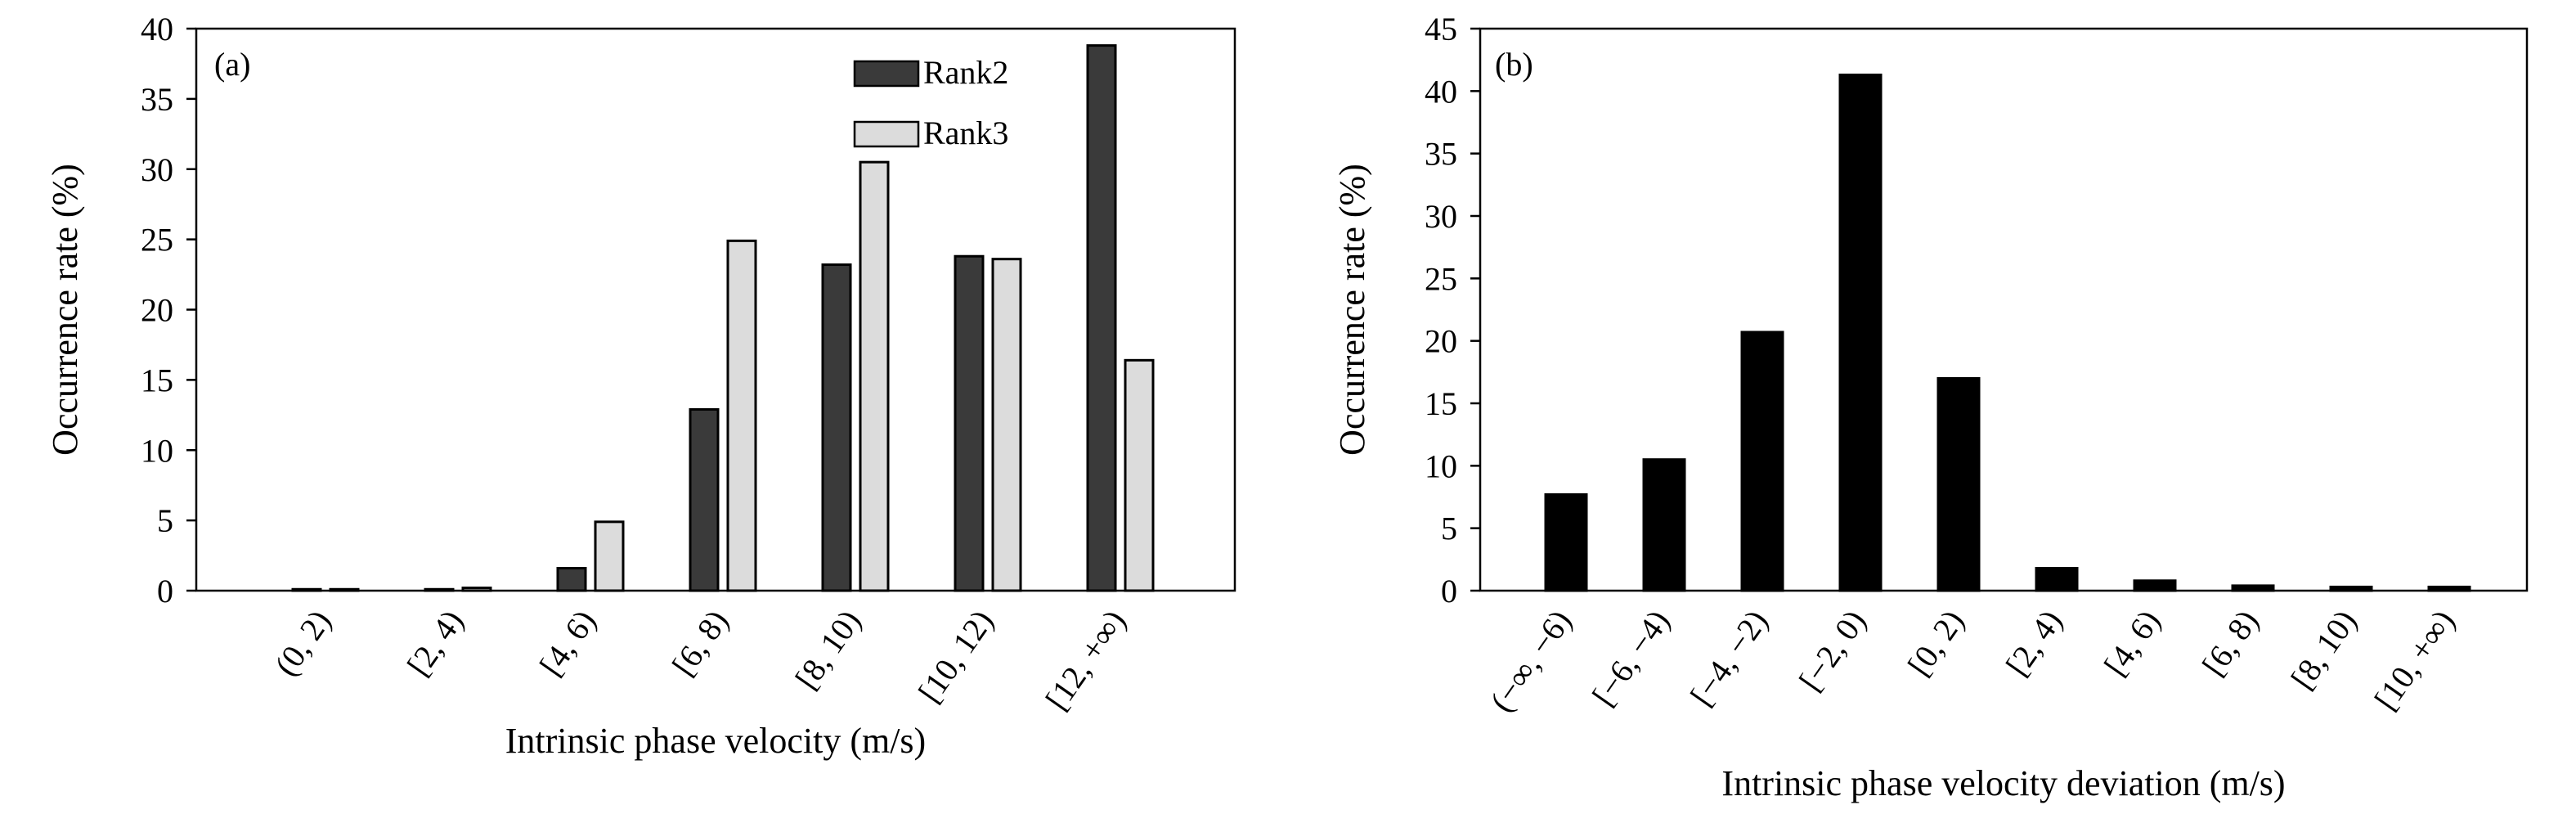  Describe the element at coordinates (1631, 658) in the screenshot. I see `x-category-label: [−6, −4)` at that location.